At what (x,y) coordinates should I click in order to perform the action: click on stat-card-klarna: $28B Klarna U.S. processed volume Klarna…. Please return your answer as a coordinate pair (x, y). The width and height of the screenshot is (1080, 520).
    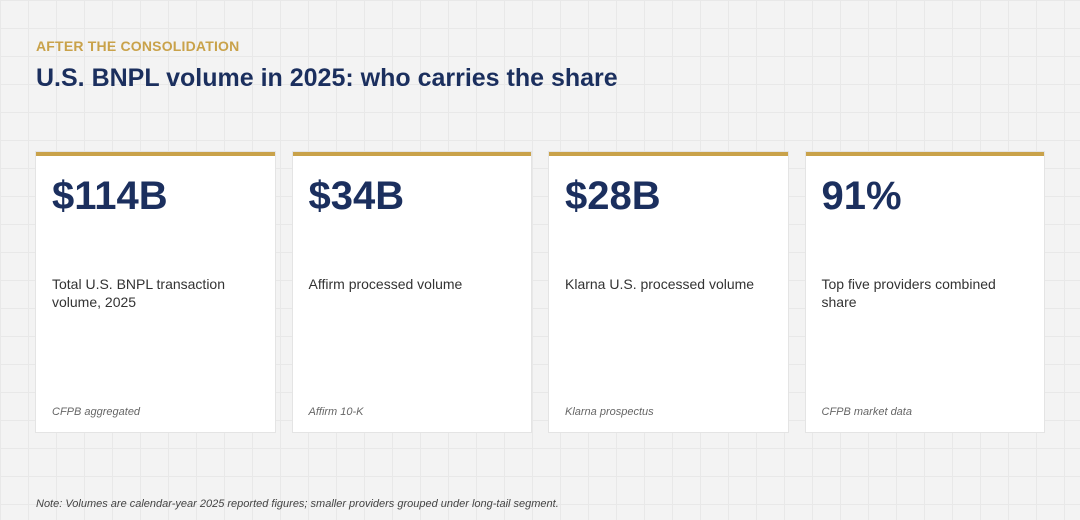
    Looking at the image, I should click on (668, 292).